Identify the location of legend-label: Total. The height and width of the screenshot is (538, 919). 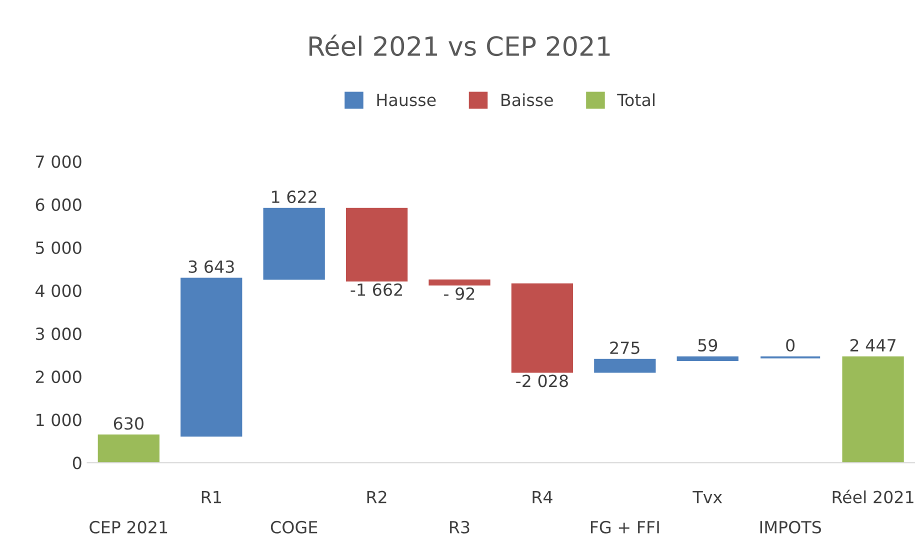
(635, 99).